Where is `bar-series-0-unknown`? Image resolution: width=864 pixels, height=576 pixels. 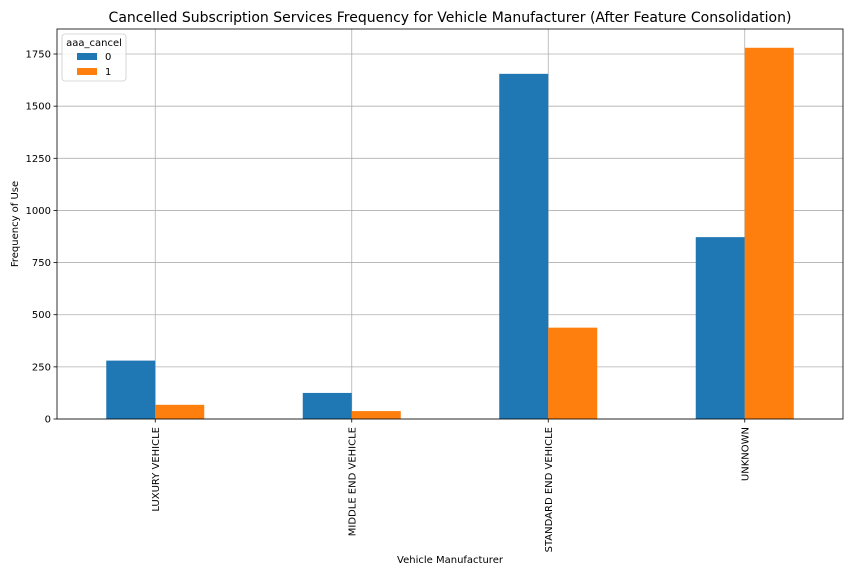
bar-series-0-unknown is located at coordinates (720, 328).